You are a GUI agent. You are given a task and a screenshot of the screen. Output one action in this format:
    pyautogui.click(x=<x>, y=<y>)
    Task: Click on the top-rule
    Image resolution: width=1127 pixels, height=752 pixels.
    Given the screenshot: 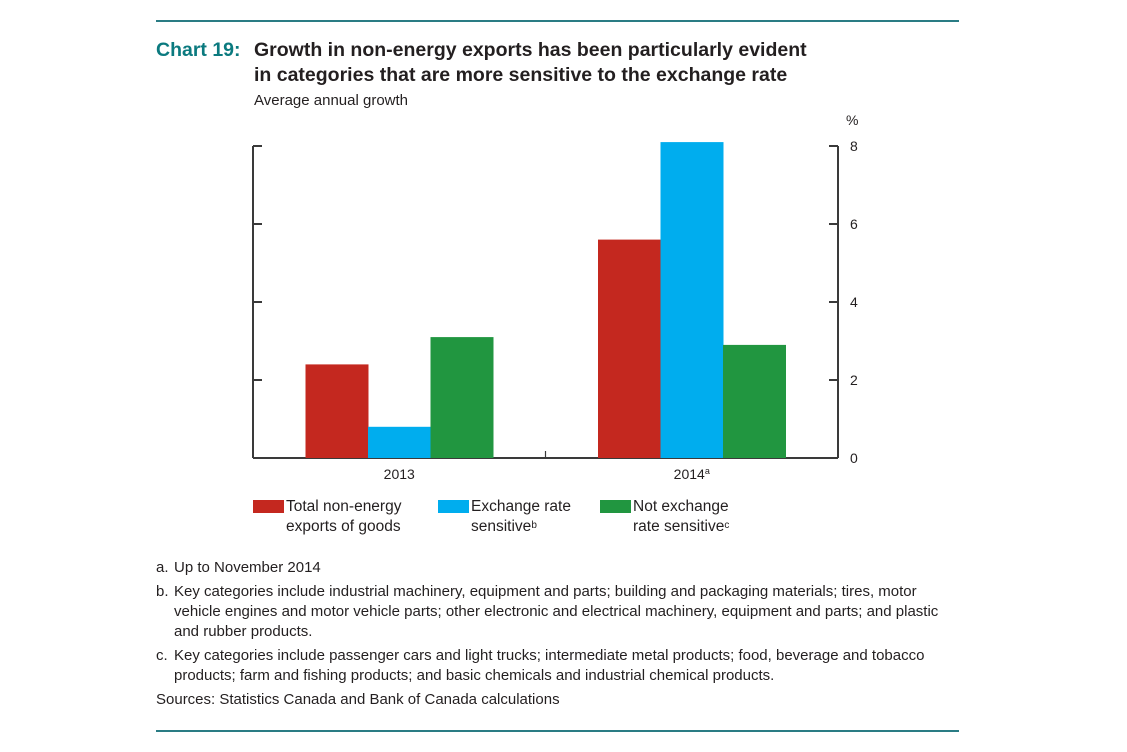 What is the action you would take?
    pyautogui.click(x=557, y=21)
    